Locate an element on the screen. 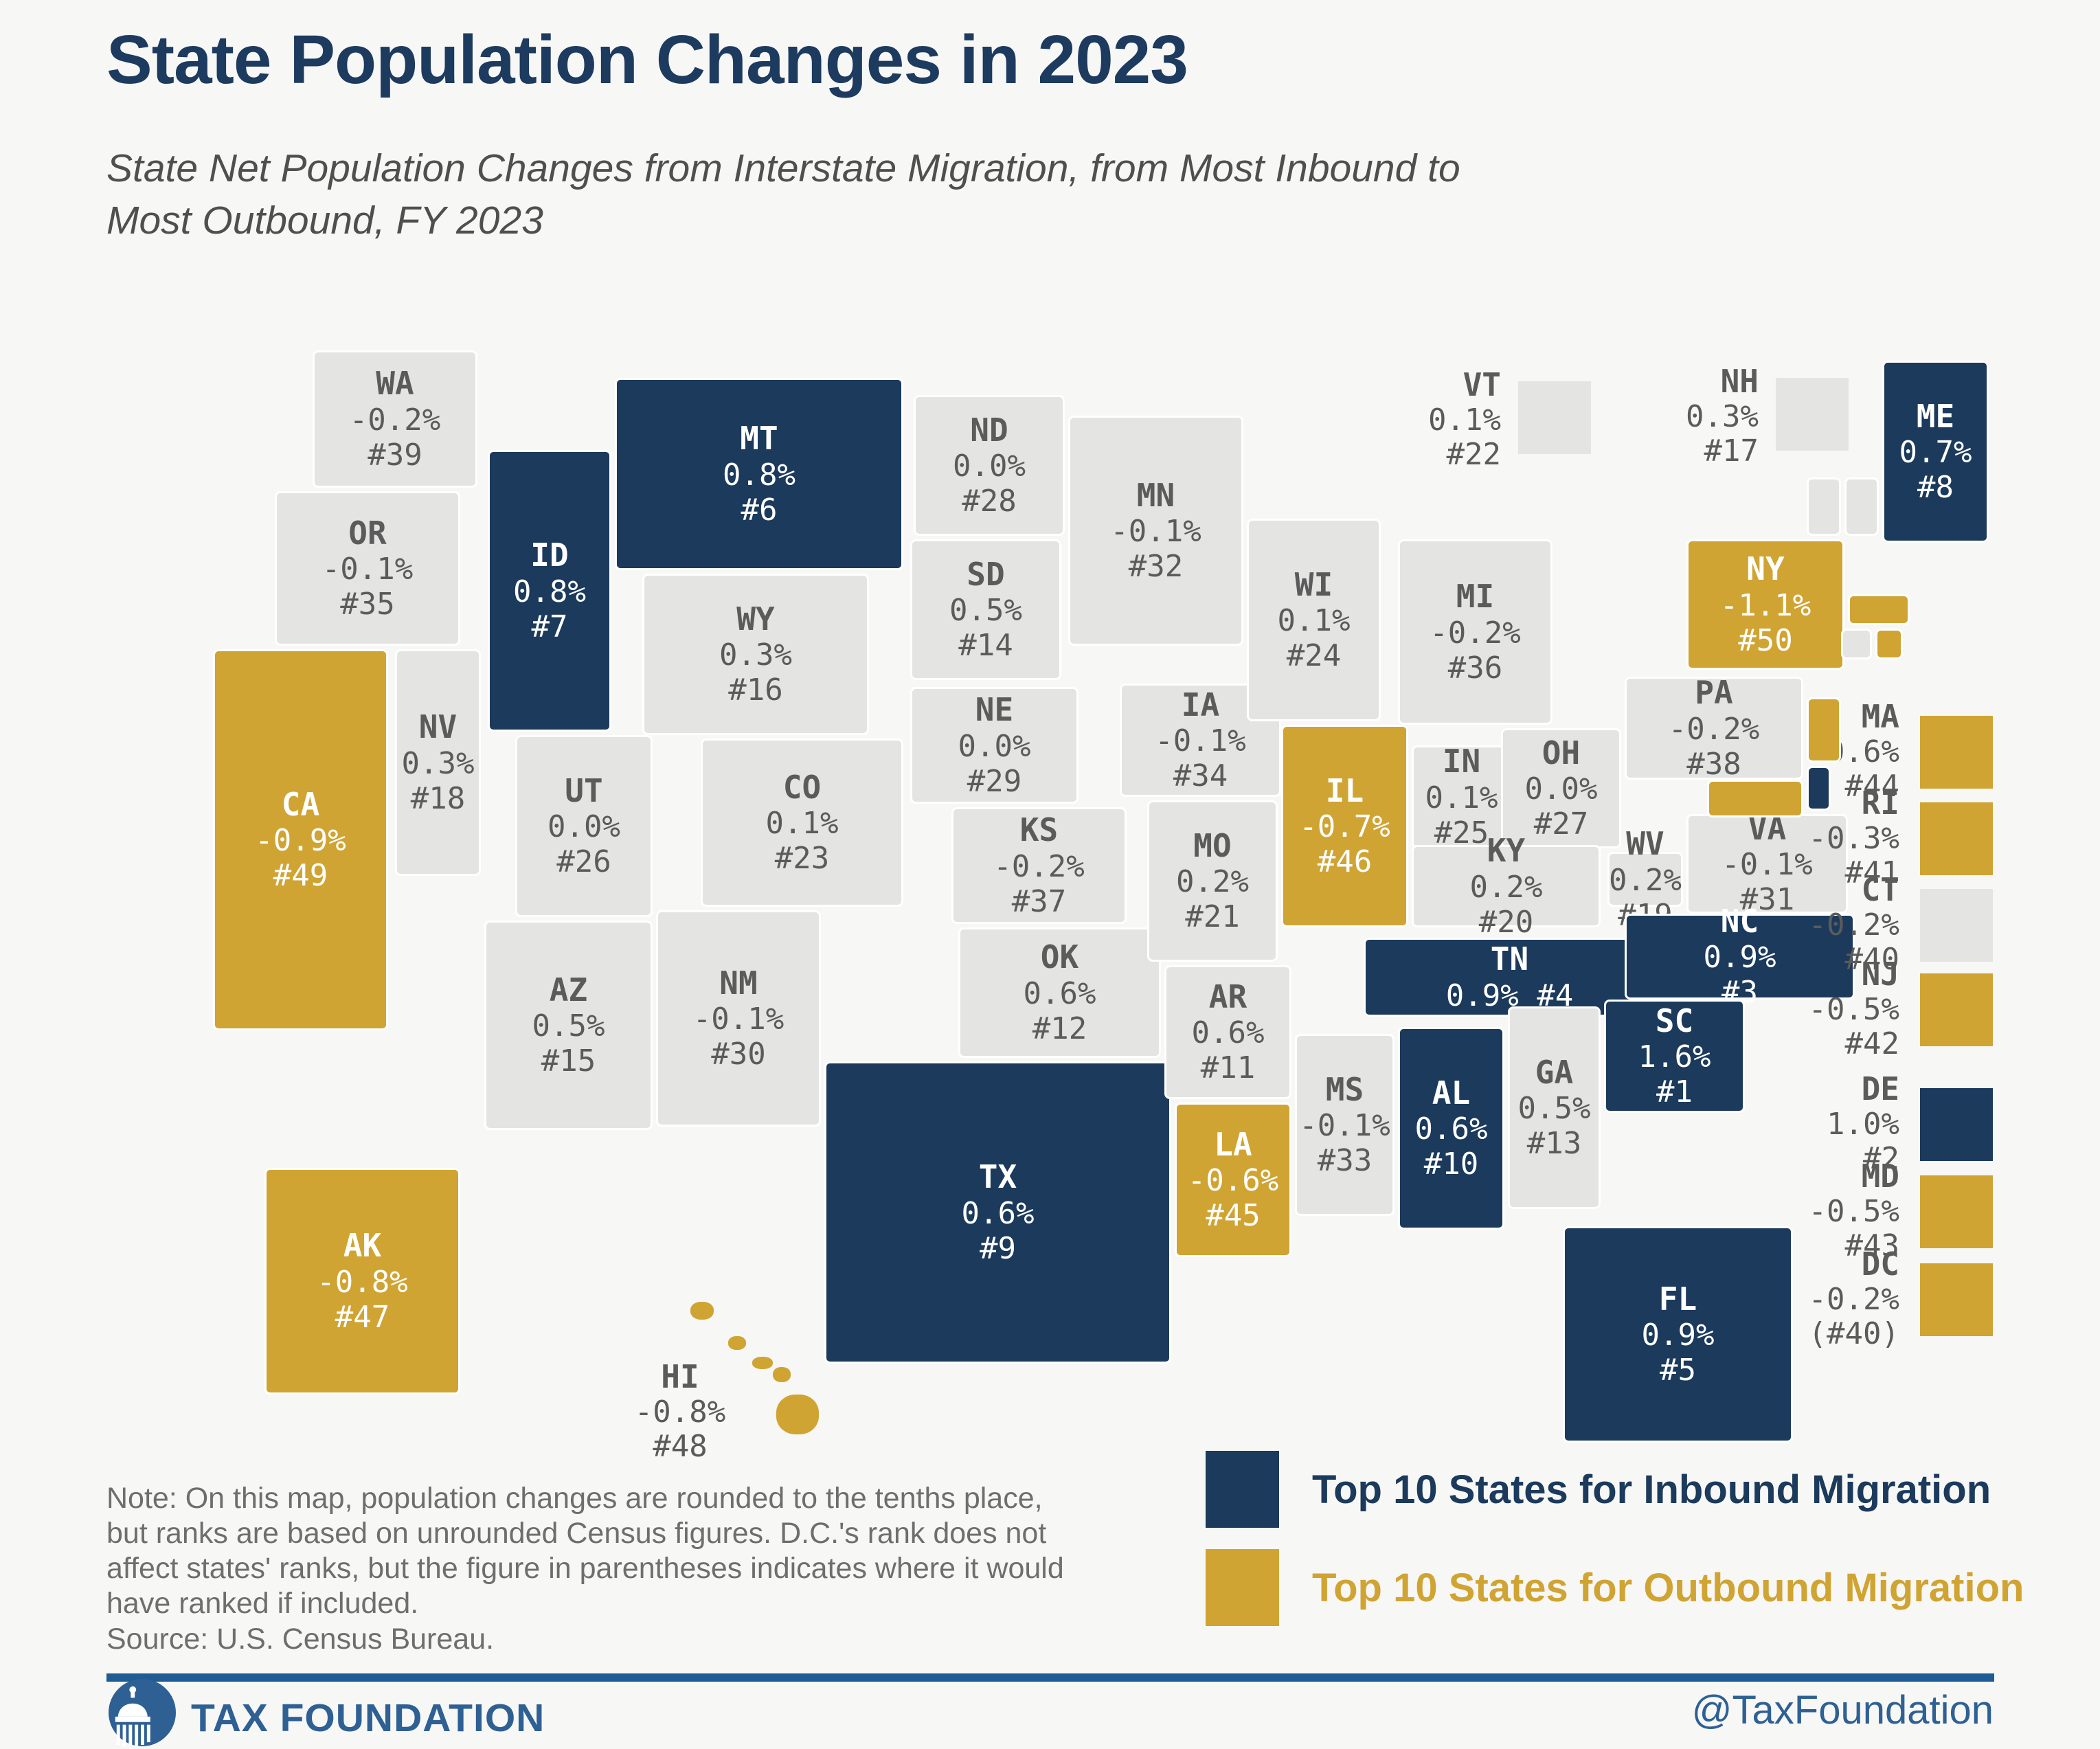  state-CT-swatch is located at coordinates (1956, 925).